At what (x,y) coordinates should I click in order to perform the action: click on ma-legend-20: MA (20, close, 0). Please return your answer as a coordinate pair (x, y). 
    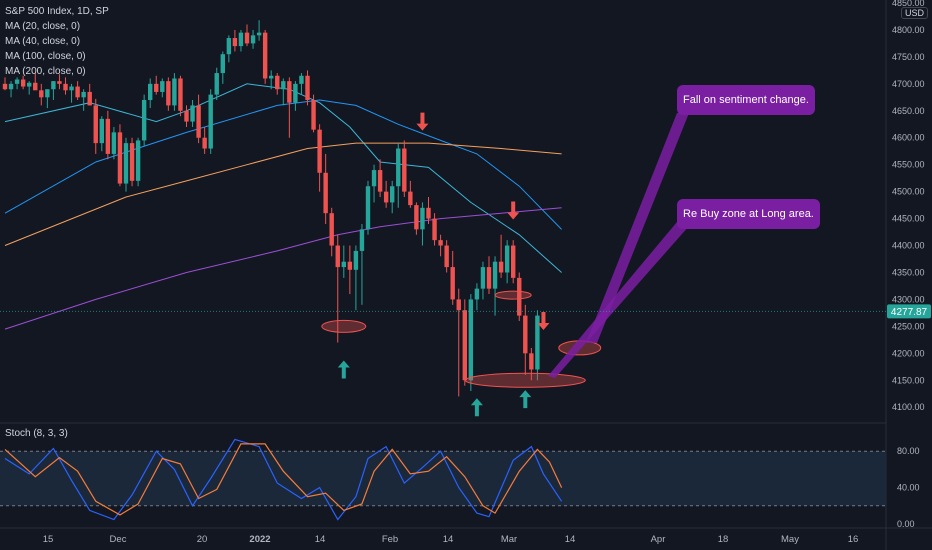
    Looking at the image, I should click on (43, 26).